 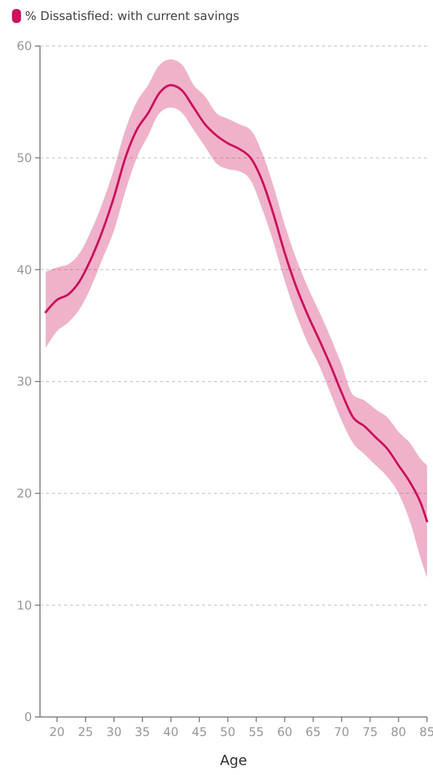 I want to click on x-tick-label: 60, so click(x=284, y=732).